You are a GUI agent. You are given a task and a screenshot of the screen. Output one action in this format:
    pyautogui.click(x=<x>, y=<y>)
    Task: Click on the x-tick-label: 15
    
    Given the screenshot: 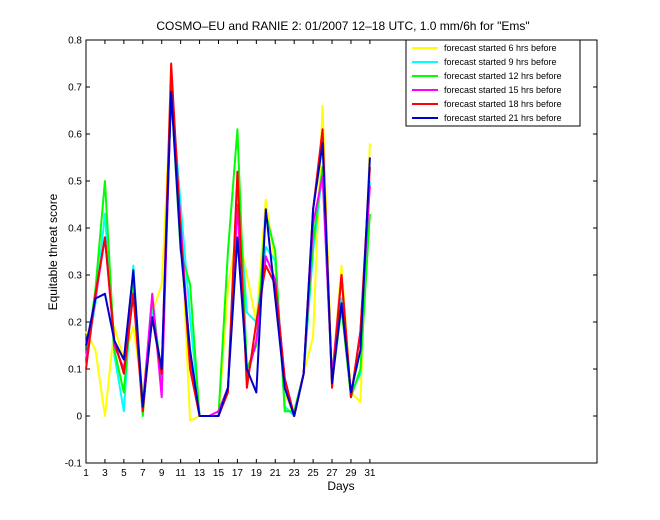 What is the action you would take?
    pyautogui.click(x=219, y=473)
    